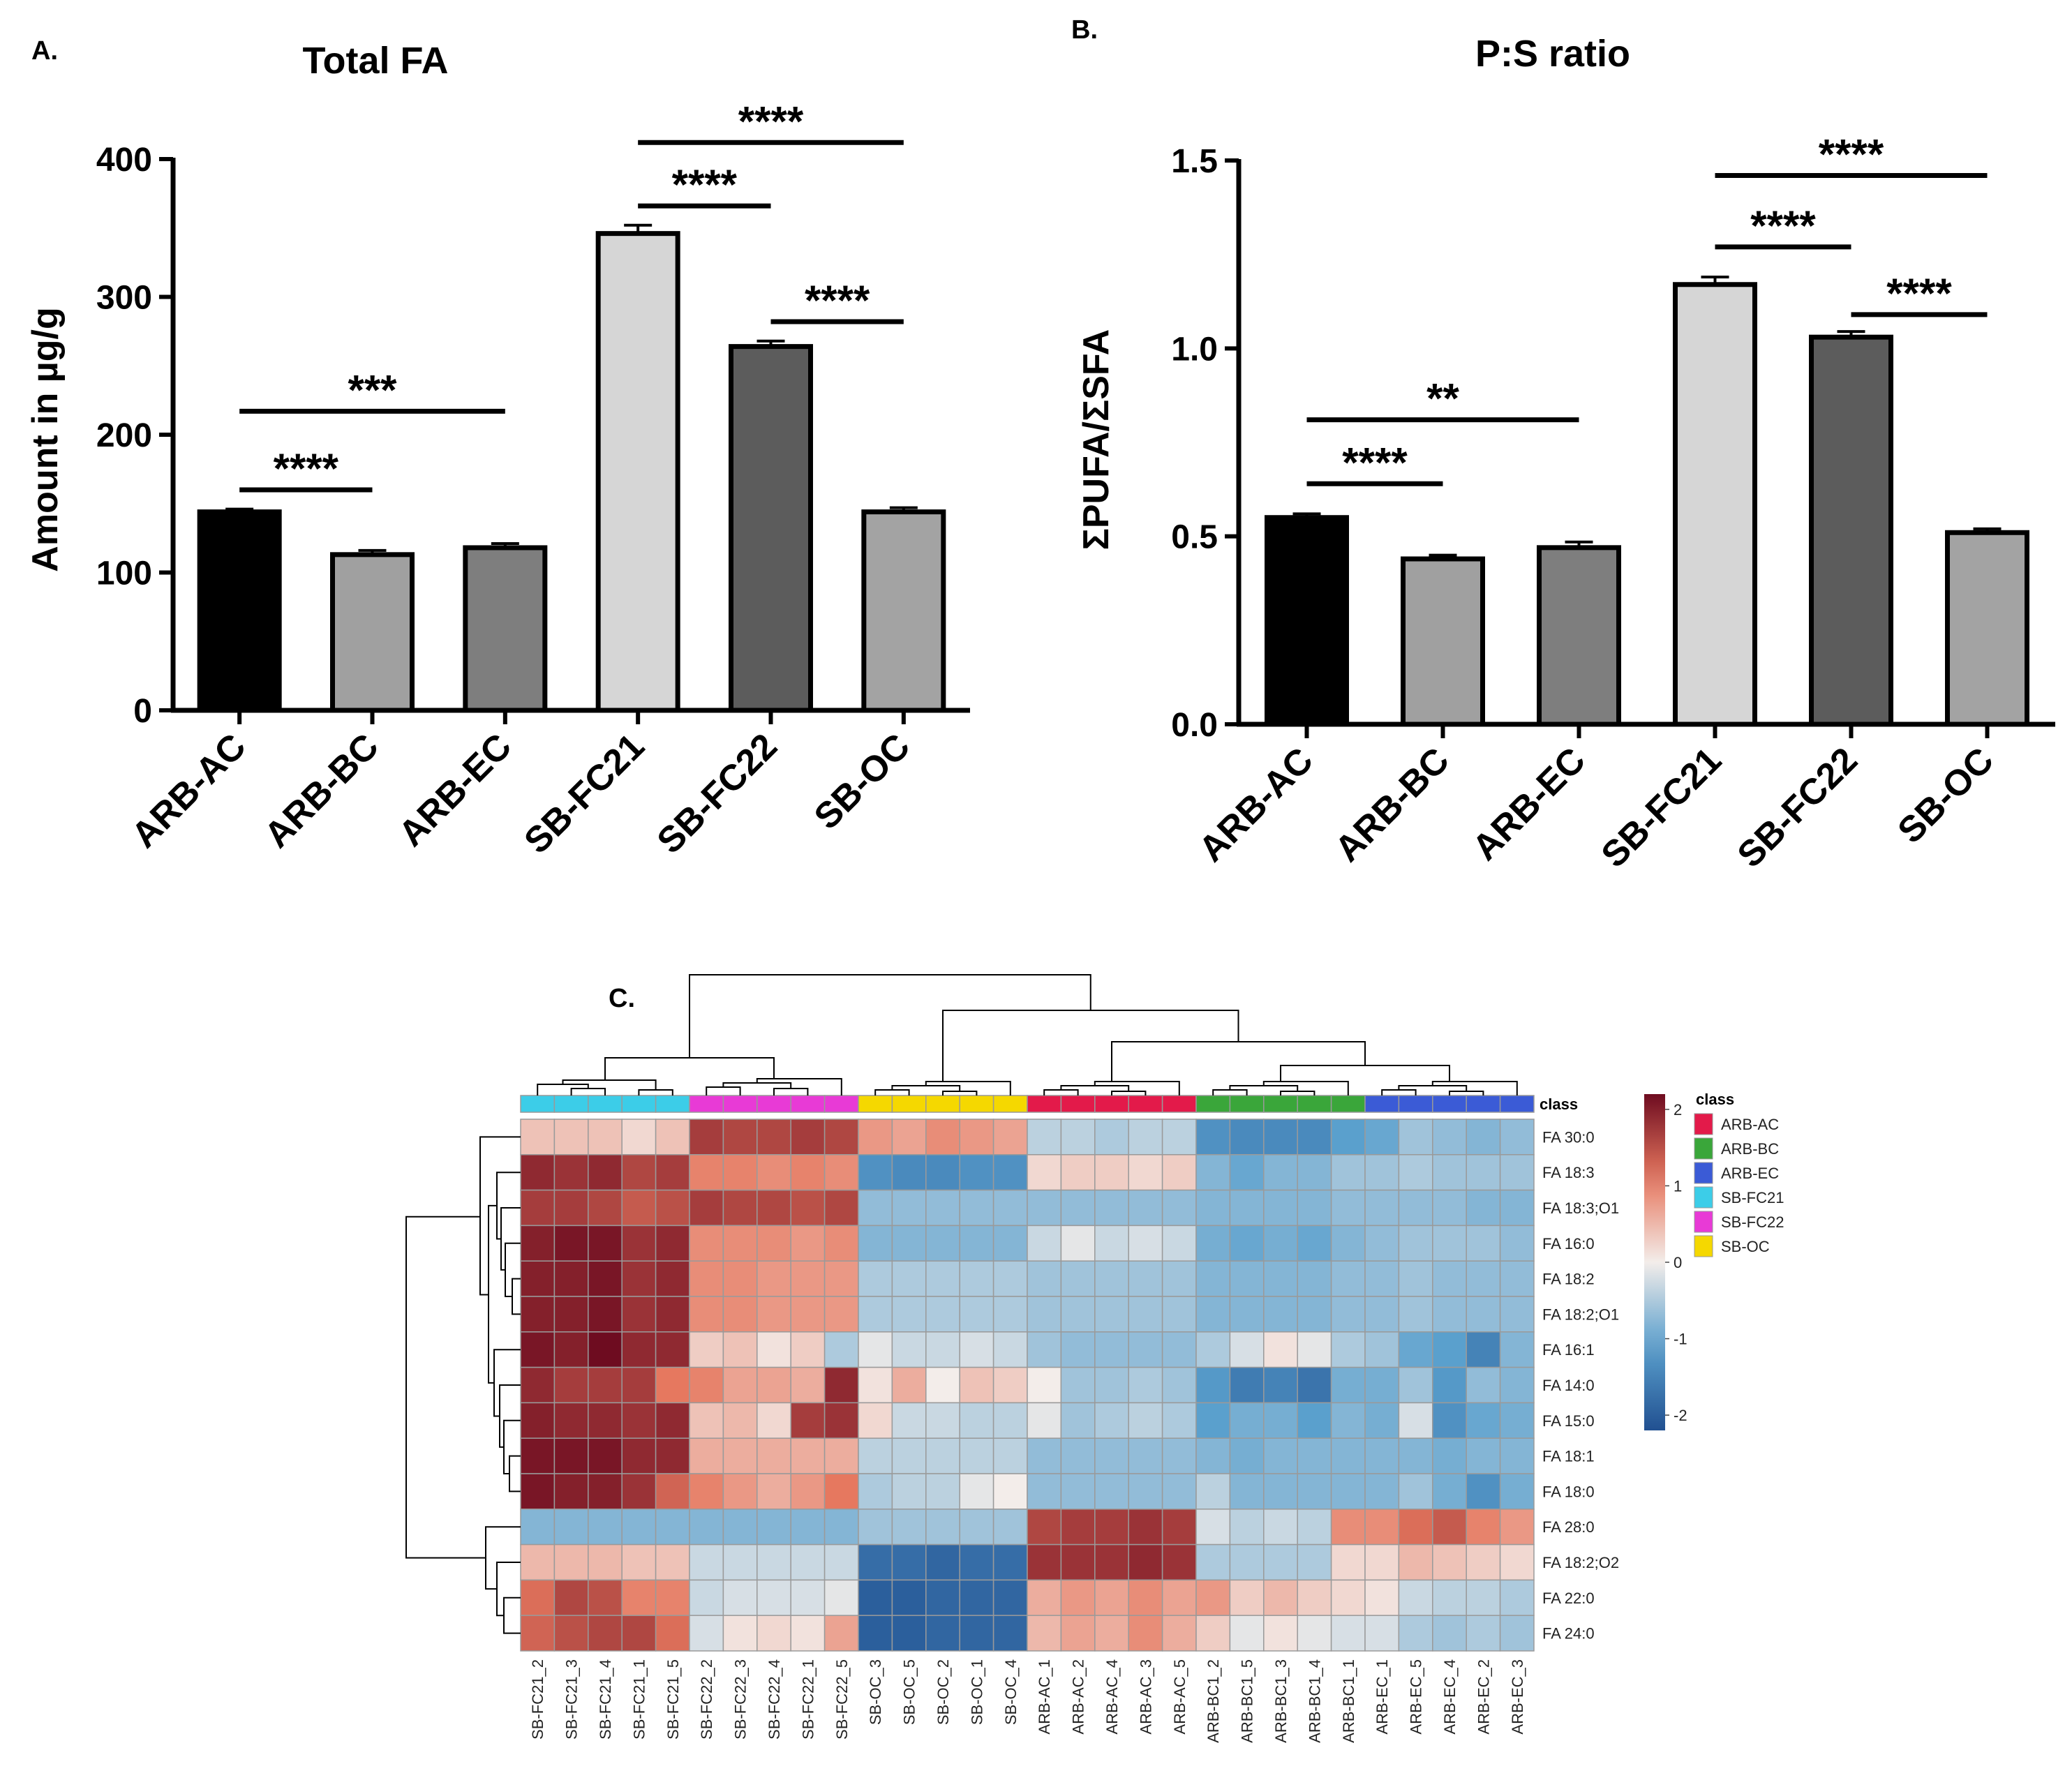 The image size is (2072, 1780). What do you see at coordinates (1568, 1527) in the screenshot?
I see `heatmap-row-label: FA 28:0` at bounding box center [1568, 1527].